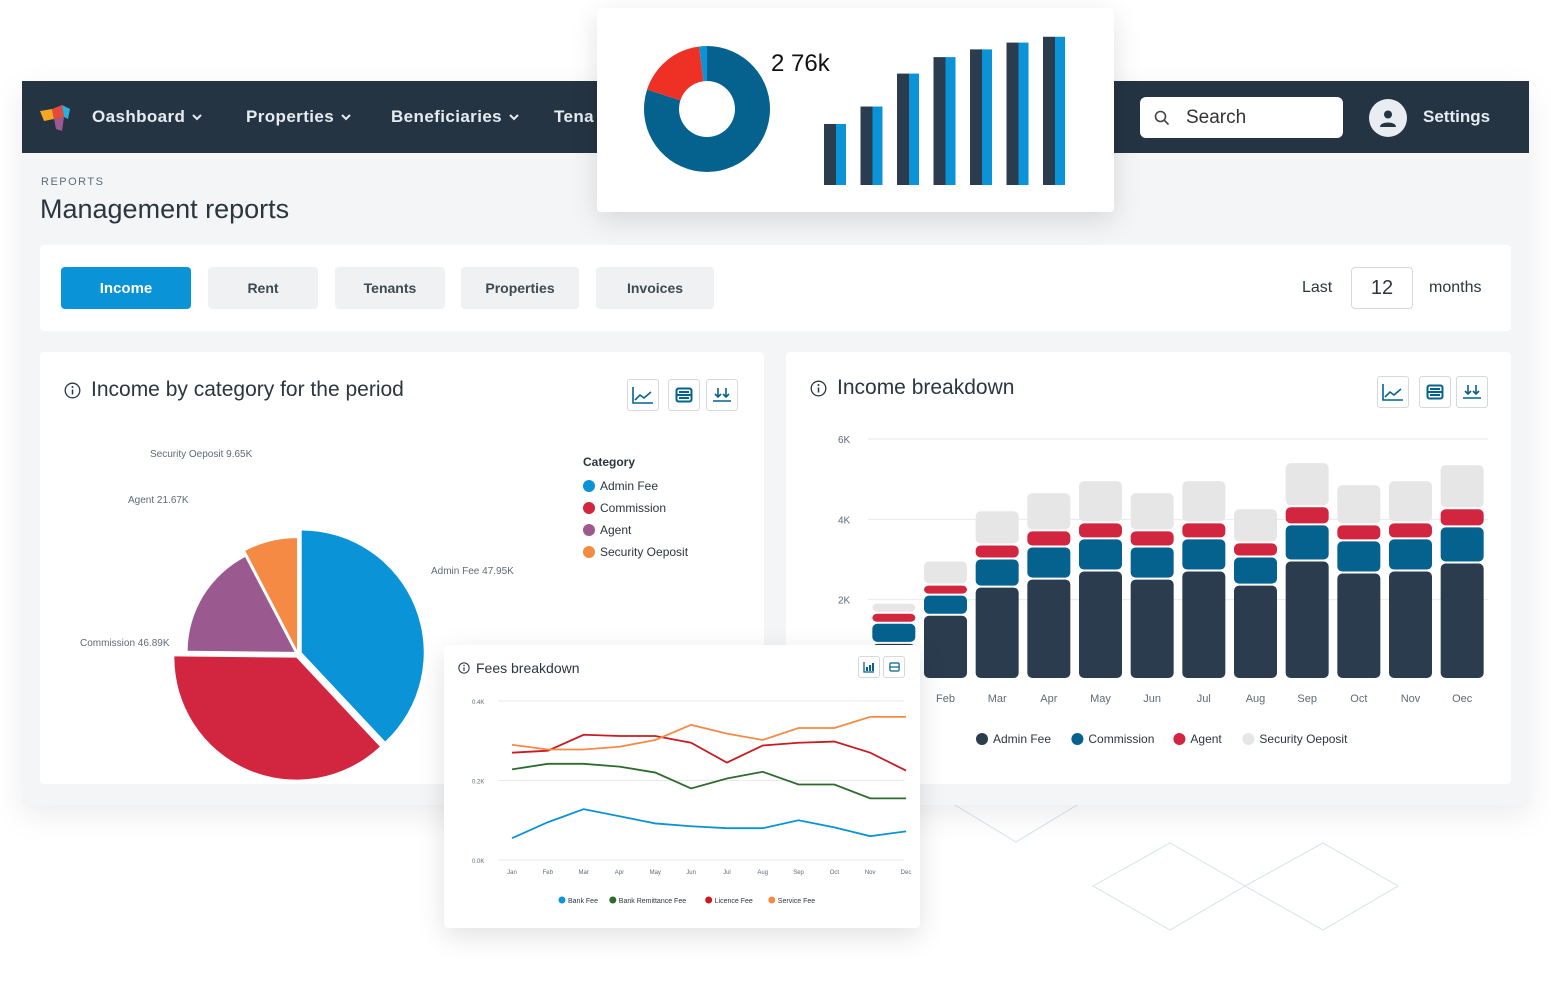 The image size is (1551, 993). I want to click on tab-rent: Rent, so click(263, 288).